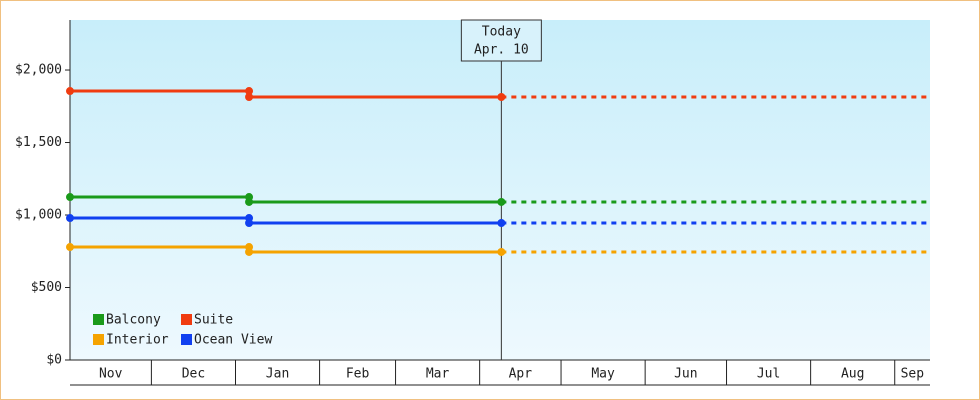 Image resolution: width=980 pixels, height=400 pixels. I want to click on today-label: Apr. 10, so click(501, 50).